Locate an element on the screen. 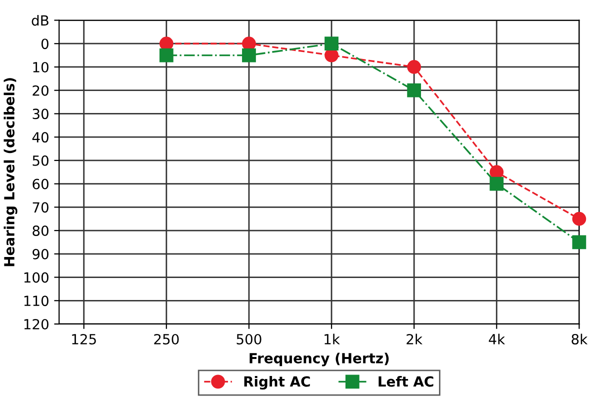 The image size is (591, 405). y-tick-label: 10 is located at coordinates (40, 67).